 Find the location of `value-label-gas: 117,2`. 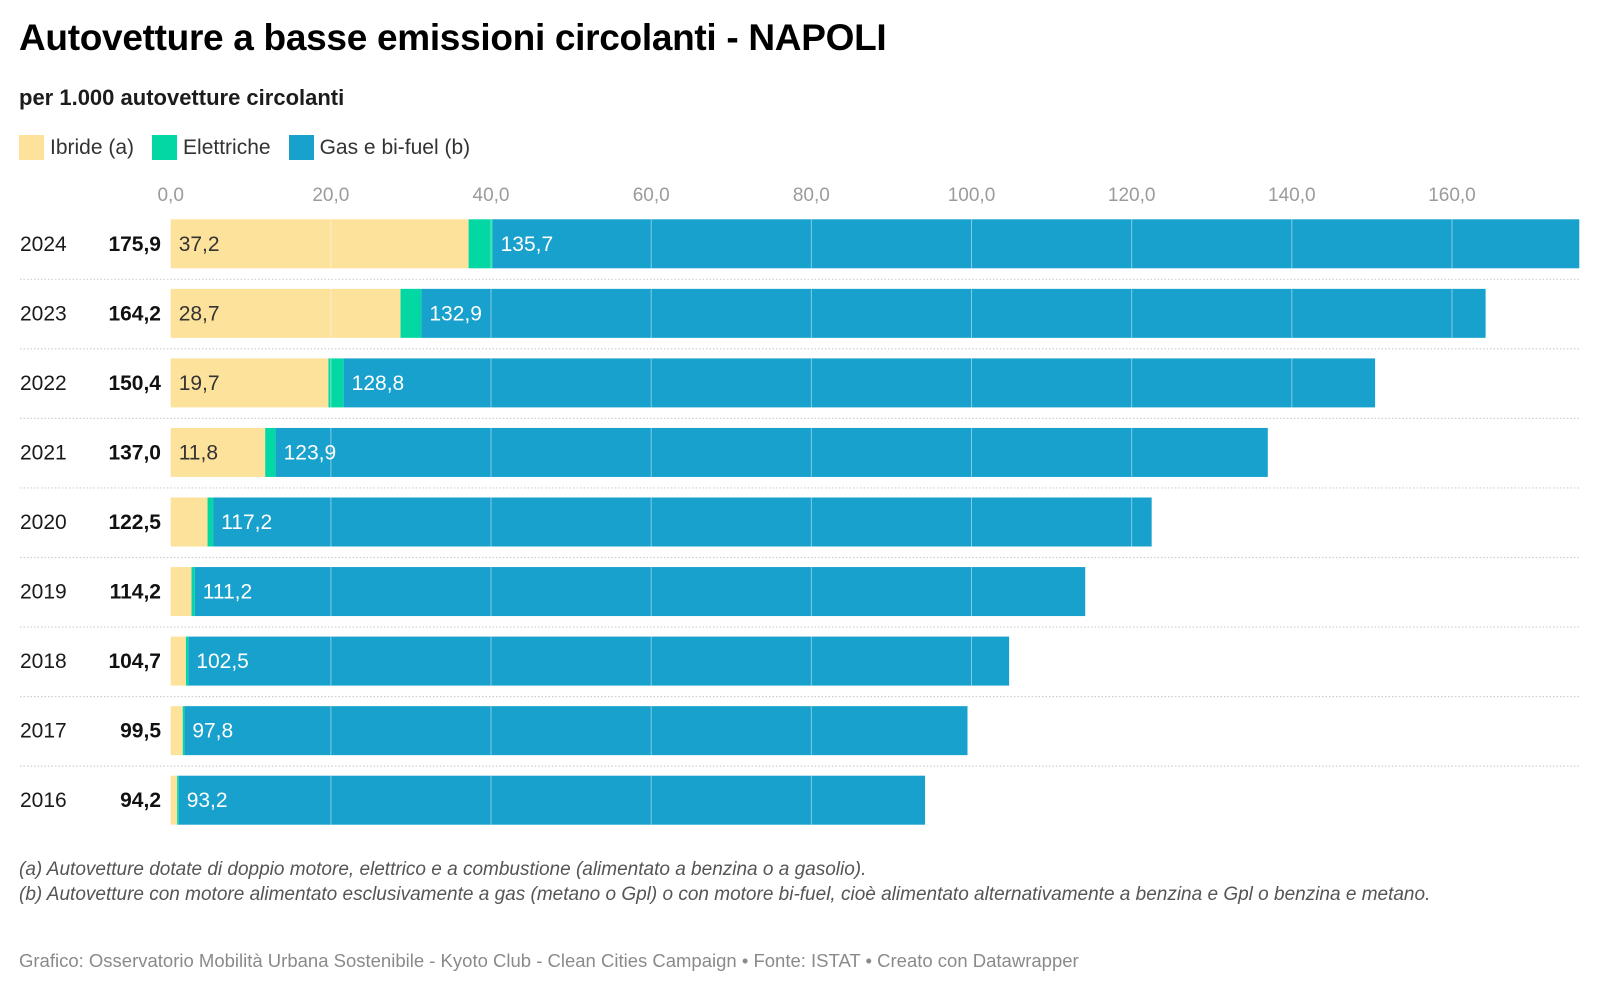

value-label-gas: 117,2 is located at coordinates (246, 522).